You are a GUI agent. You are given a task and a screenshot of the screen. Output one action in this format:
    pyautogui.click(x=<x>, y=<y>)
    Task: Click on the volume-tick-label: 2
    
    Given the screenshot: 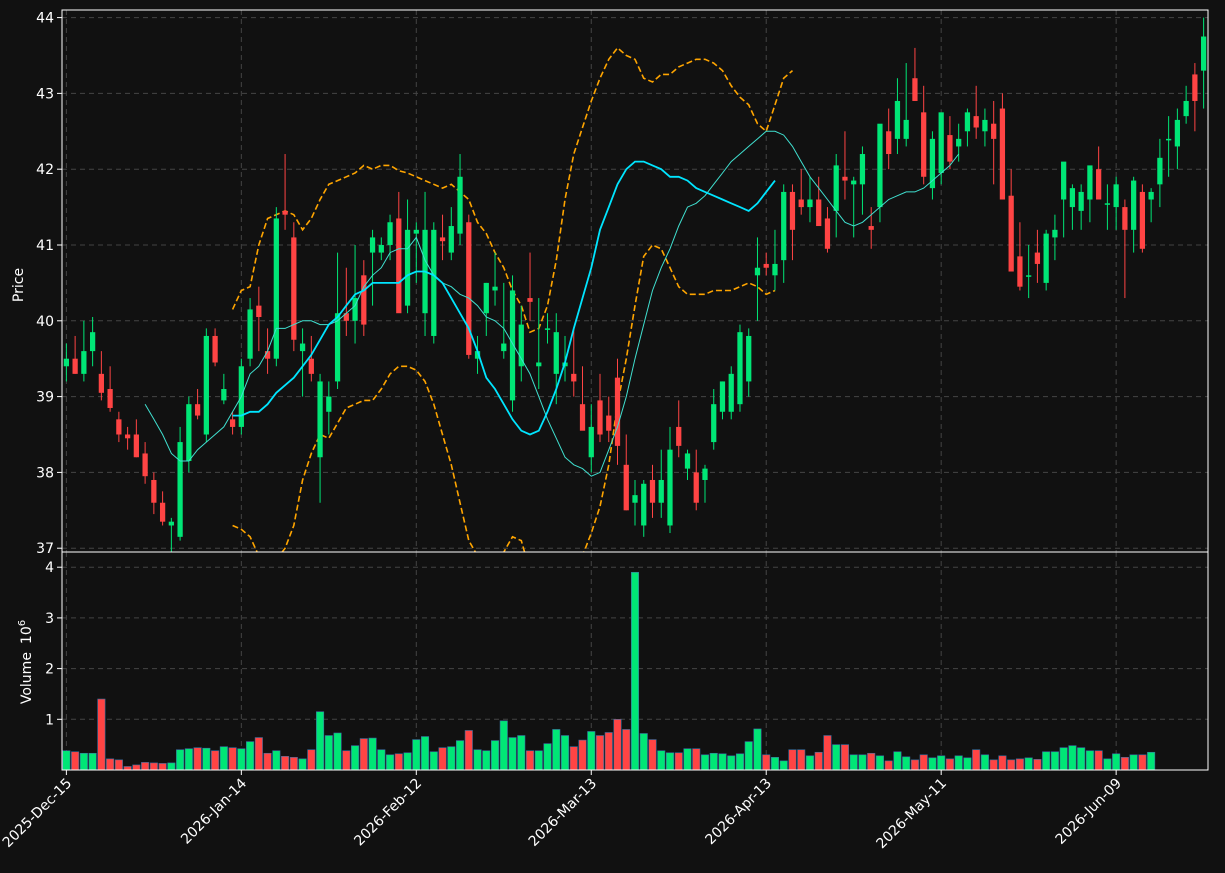 What is the action you would take?
    pyautogui.click(x=49, y=670)
    